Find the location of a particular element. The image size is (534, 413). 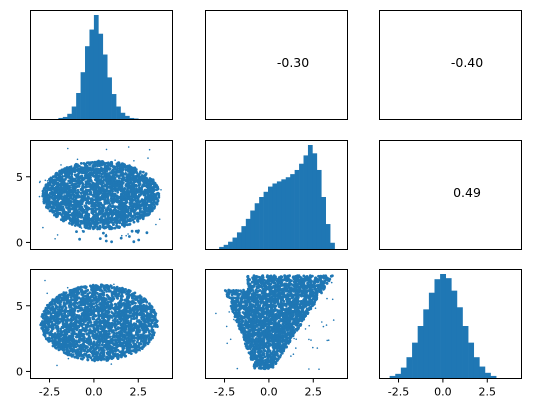

panel-r2-c0 is located at coordinates (99, 323).